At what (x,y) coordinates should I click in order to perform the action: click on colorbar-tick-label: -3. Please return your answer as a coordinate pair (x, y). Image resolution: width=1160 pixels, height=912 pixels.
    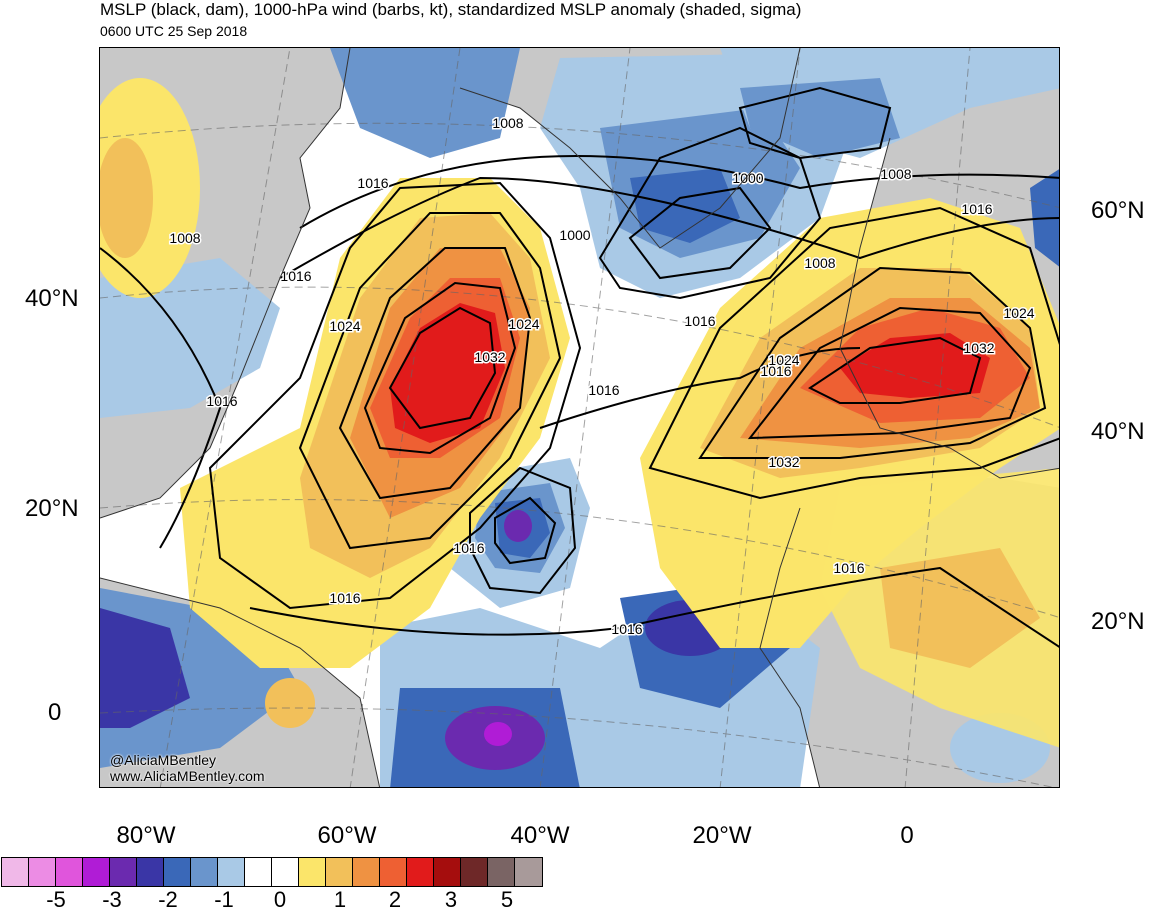
    Looking at the image, I should click on (112, 899).